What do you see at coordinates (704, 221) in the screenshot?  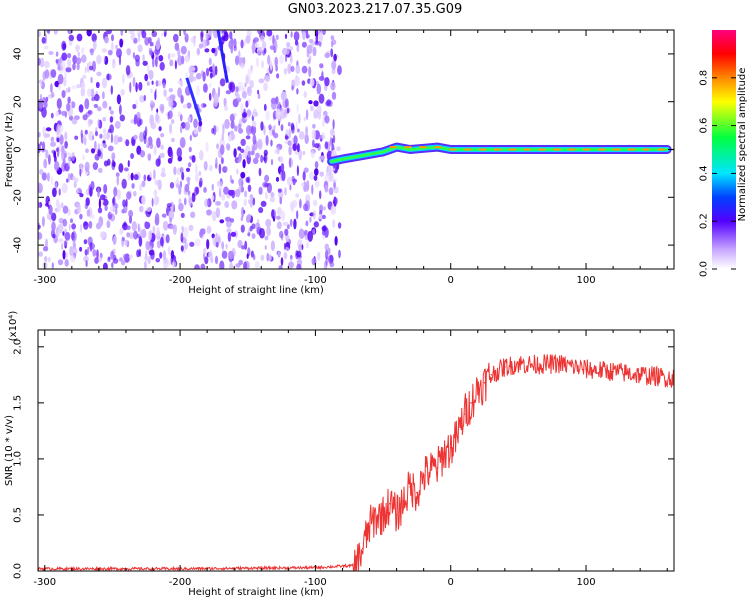 I see `colorbar-tick-label: 0.2` at bounding box center [704, 221].